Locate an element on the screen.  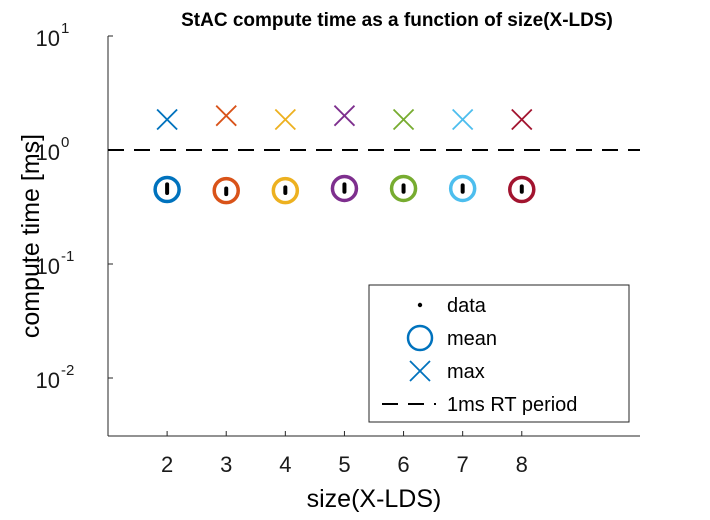
x-tick-label: 6 is located at coordinates (403, 464).